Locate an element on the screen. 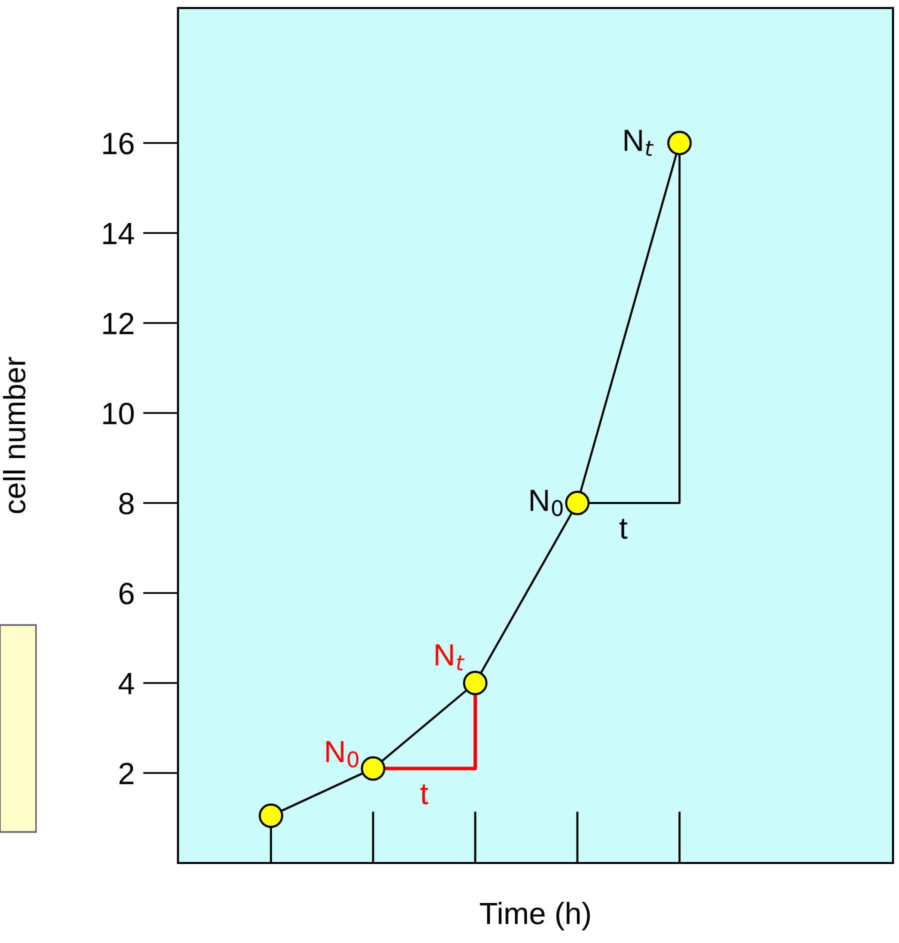 The width and height of the screenshot is (899, 943). y-tick-label: 8 is located at coordinates (126, 503).